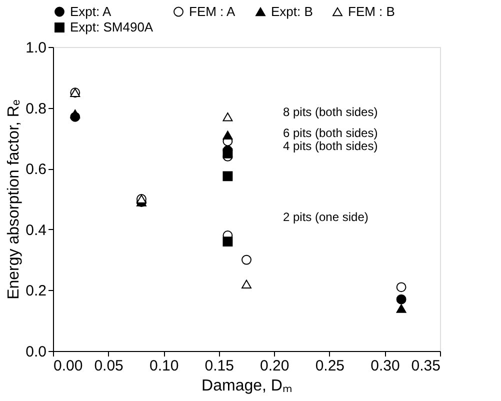 This screenshot has height=401, width=501. I want to click on y-tick-label: 0.2, so click(36, 291).